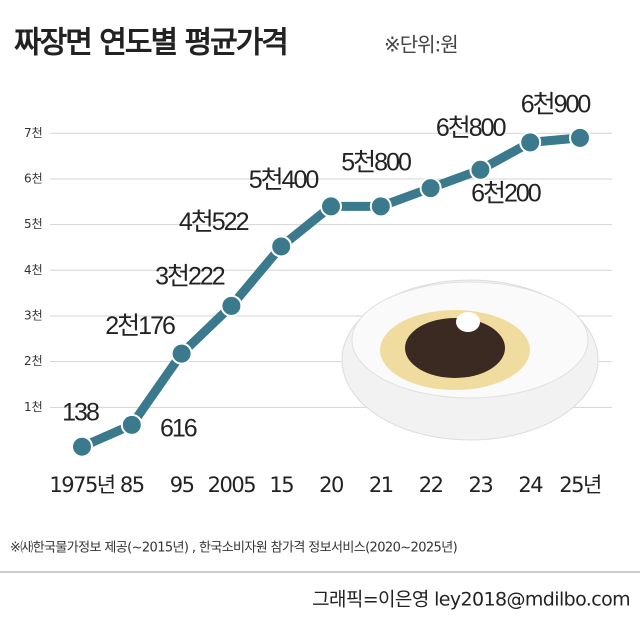 The width and height of the screenshot is (640, 628). I want to click on bowl-illustration, so click(470, 360).